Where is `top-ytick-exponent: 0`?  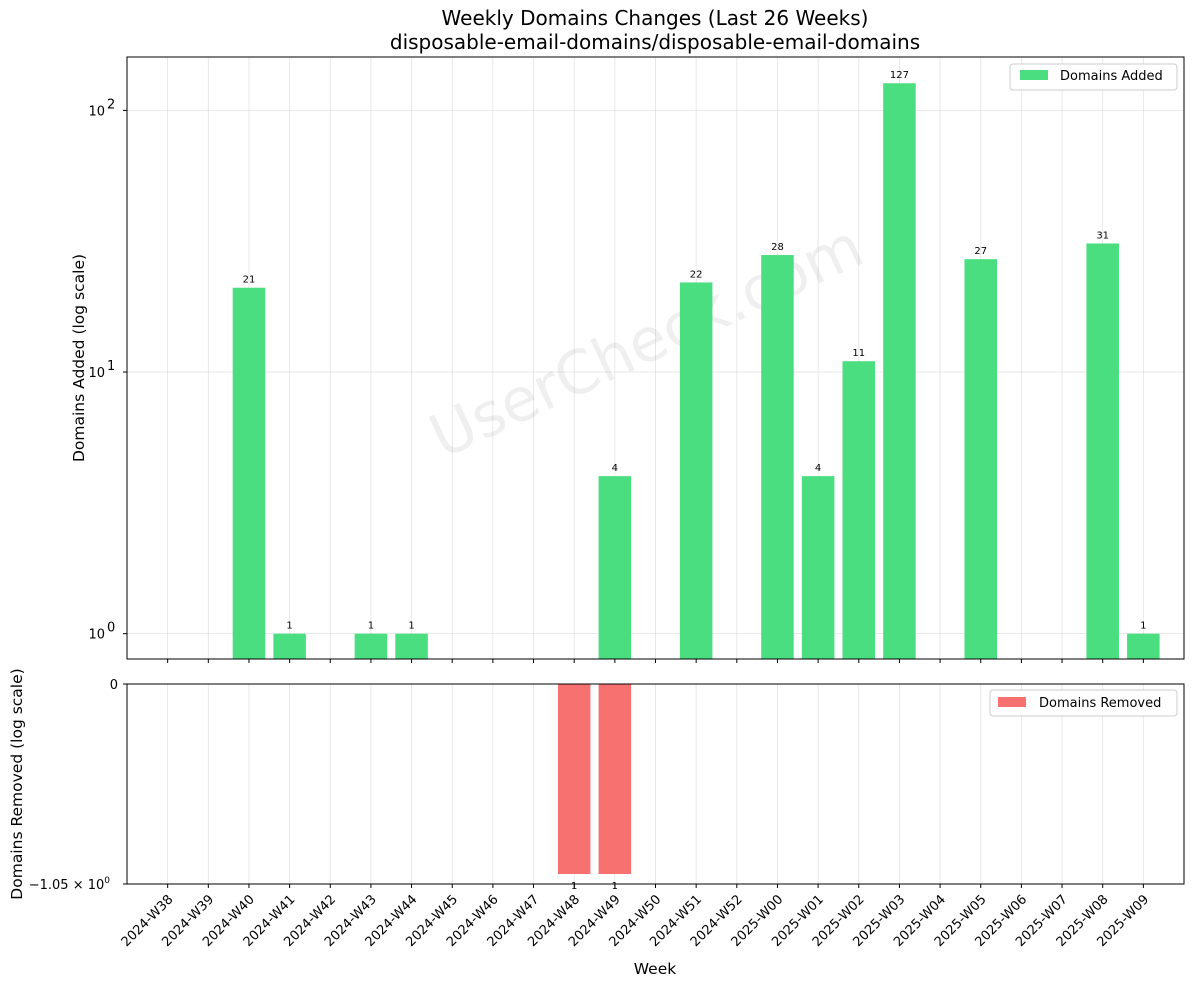
top-ytick-exponent: 0 is located at coordinates (111, 628).